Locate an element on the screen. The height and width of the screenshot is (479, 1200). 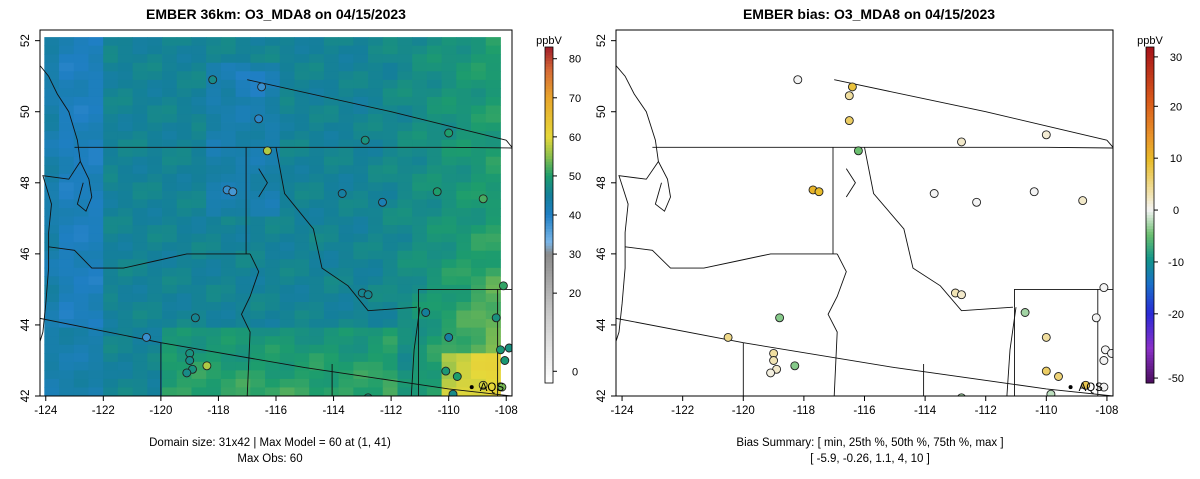
colorbar-tick-label: 0 is located at coordinates (575, 372).